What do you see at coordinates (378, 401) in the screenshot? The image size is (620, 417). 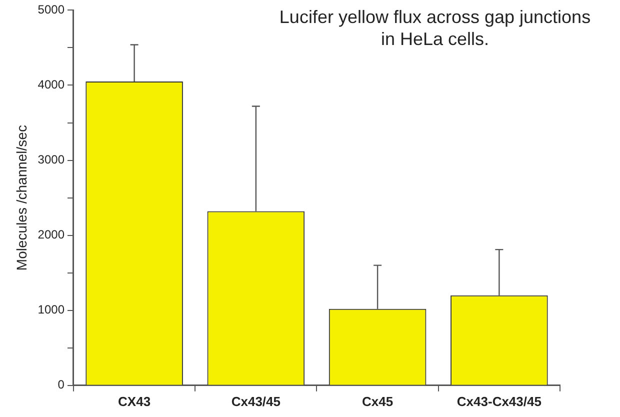 I see `x-tick-label: Cx45` at bounding box center [378, 401].